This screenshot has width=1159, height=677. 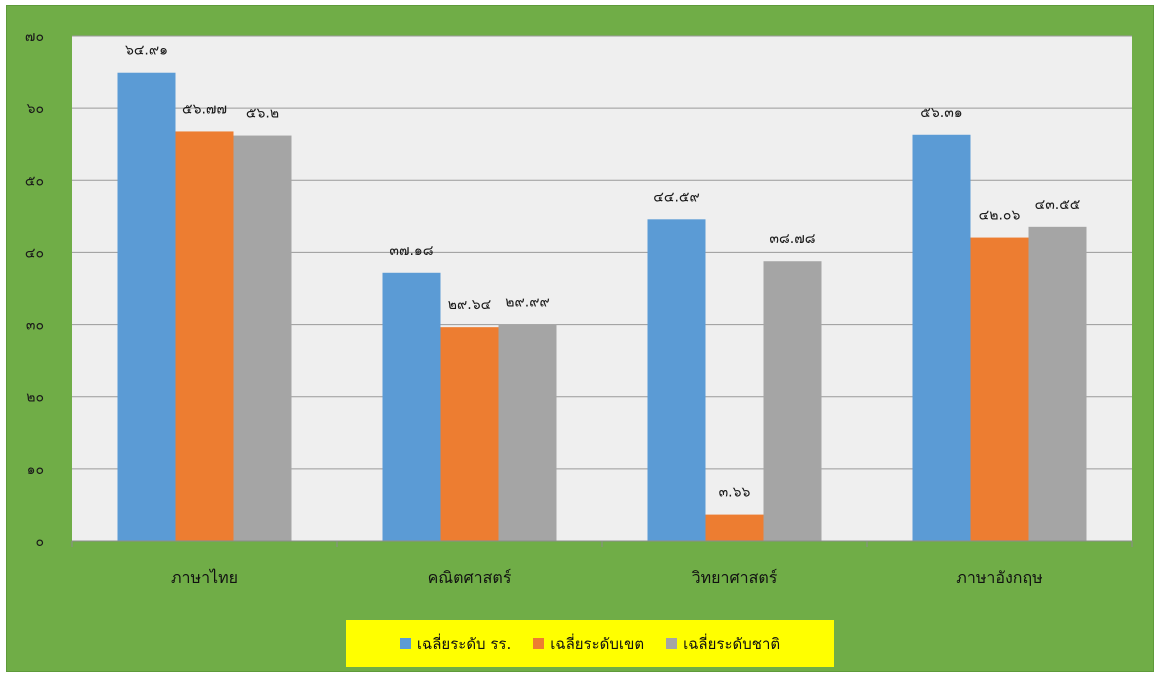 What do you see at coordinates (732, 643) in the screenshot?
I see `legend-label-national: เฉลี่ยระดับชาติ` at bounding box center [732, 643].